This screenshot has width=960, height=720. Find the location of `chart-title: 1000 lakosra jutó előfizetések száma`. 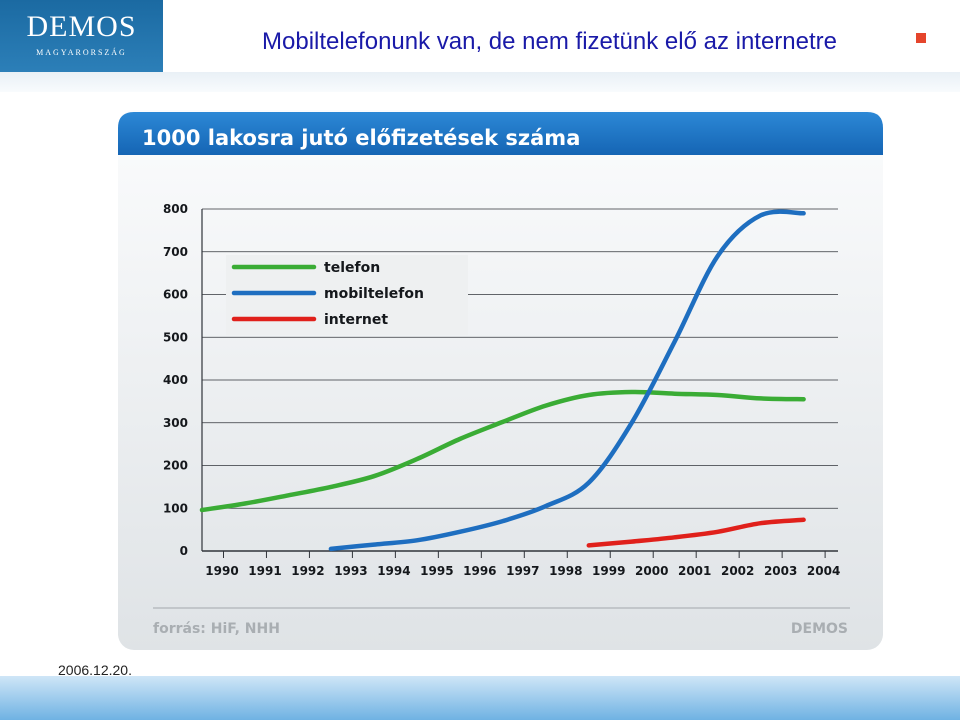

chart-title: 1000 lakosra jutó előfizetések száma is located at coordinates (361, 138).